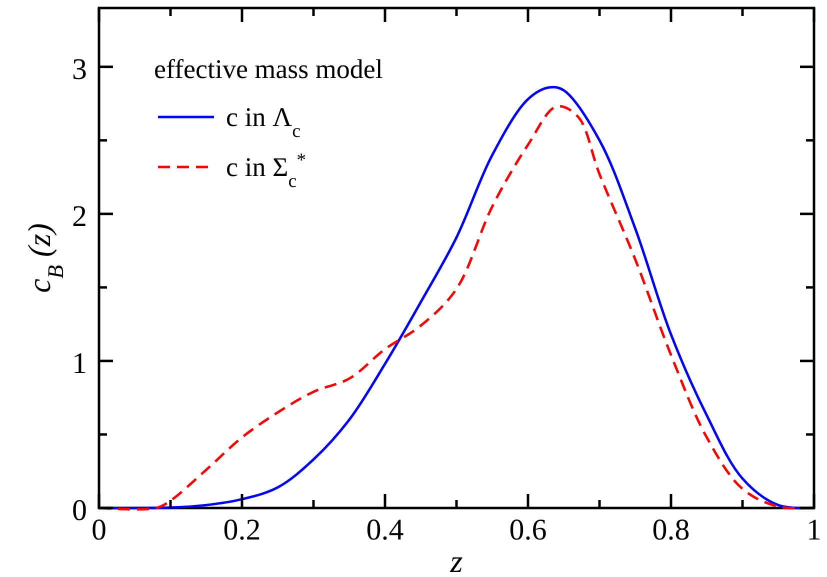 This screenshot has width=827, height=577. What do you see at coordinates (456, 560) in the screenshot?
I see `x-axis-title: z` at bounding box center [456, 560].